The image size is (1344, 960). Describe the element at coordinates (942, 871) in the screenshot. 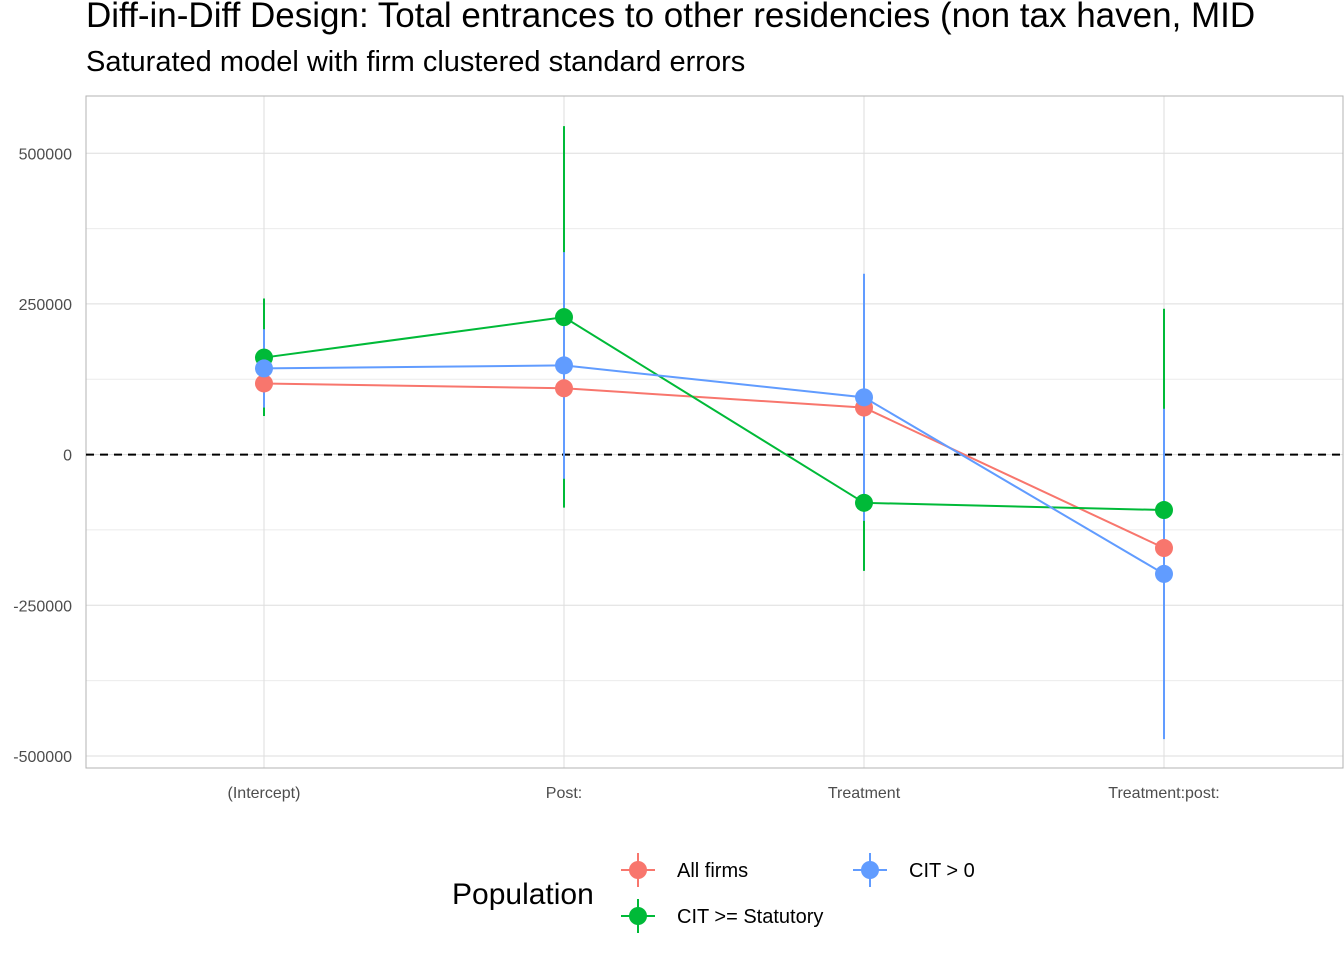

I see `legend-label: CIT > 0` at that location.